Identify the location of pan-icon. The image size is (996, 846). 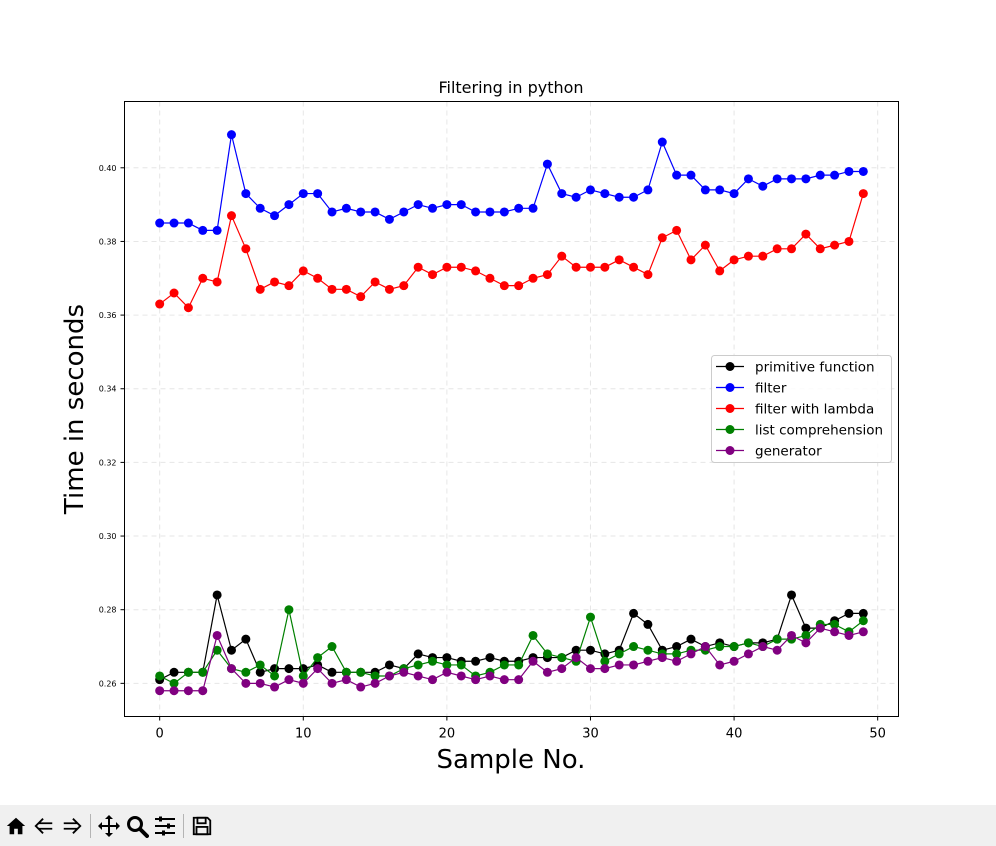
(109, 825).